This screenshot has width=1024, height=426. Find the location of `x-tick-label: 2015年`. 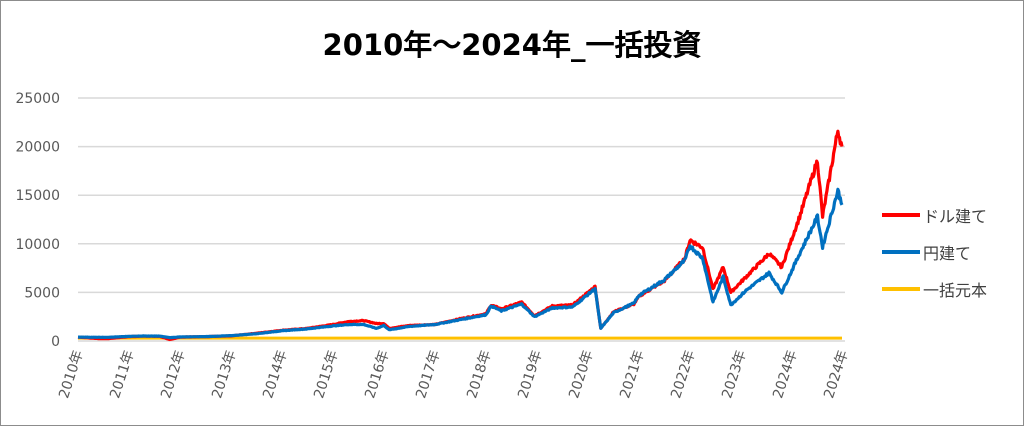

x-tick-label: 2015年 is located at coordinates (326, 374).